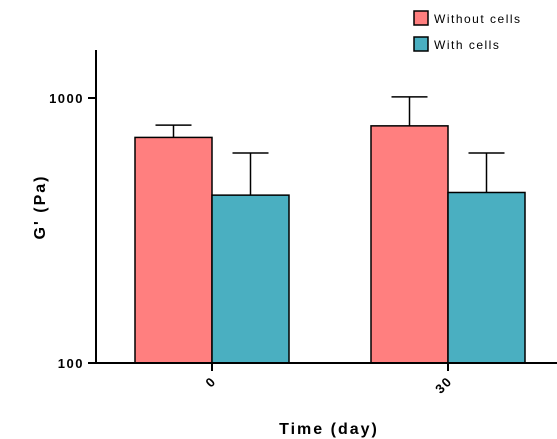 The width and height of the screenshot is (557, 439). I want to click on y-tick-label: 1000, so click(66, 98).